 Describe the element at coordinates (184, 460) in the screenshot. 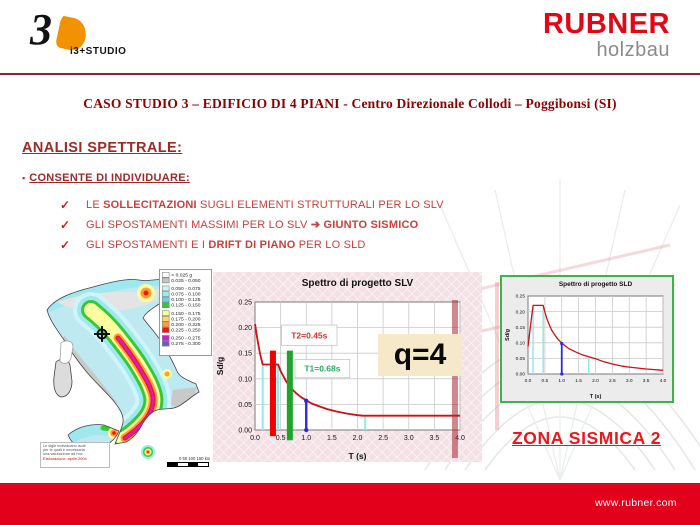

I see `map-scale-bar: 0 50 100 150 km` at that location.